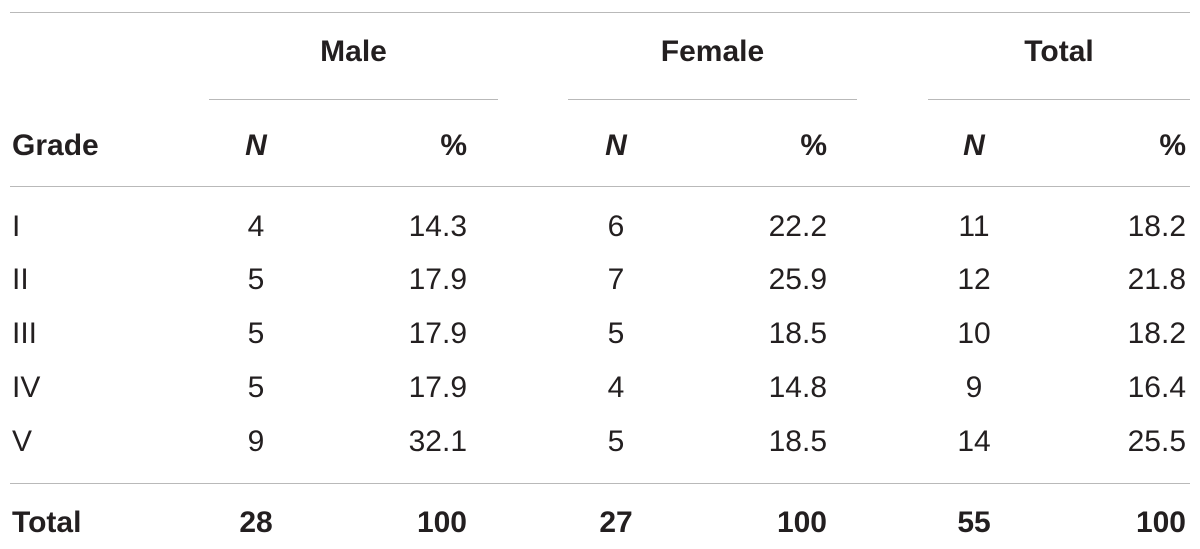 The height and width of the screenshot is (549, 1200). What do you see at coordinates (616, 522) in the screenshot?
I see `total-female-n: 27` at bounding box center [616, 522].